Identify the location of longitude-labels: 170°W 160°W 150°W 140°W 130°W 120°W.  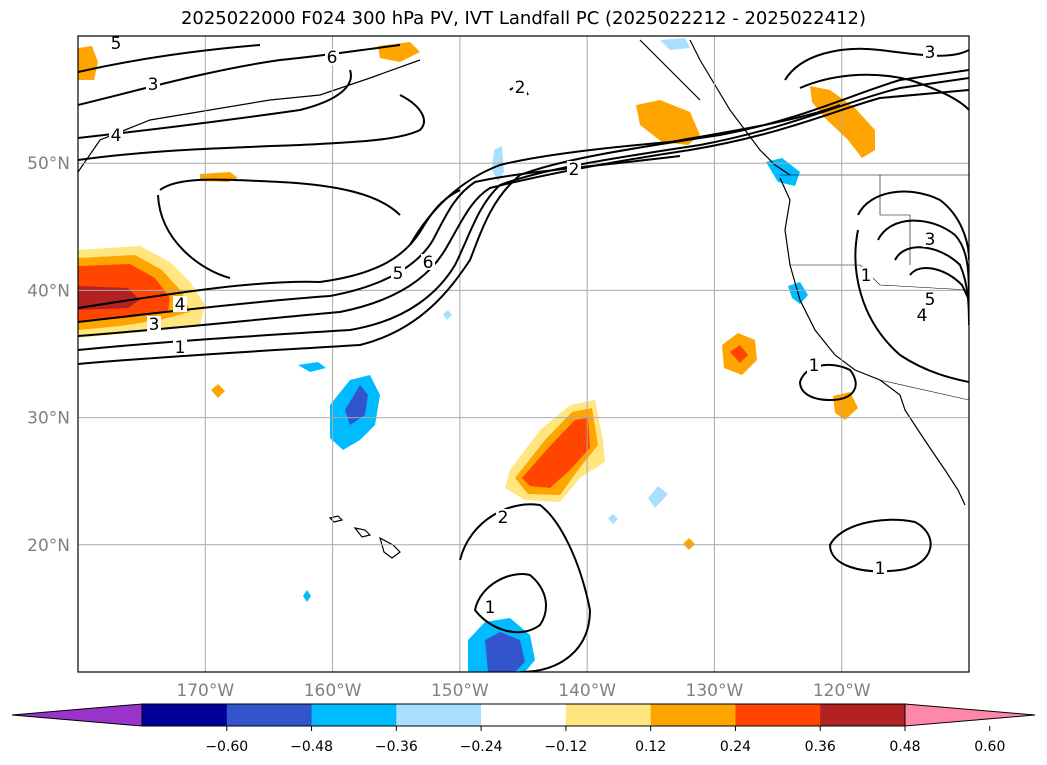
(523, 691).